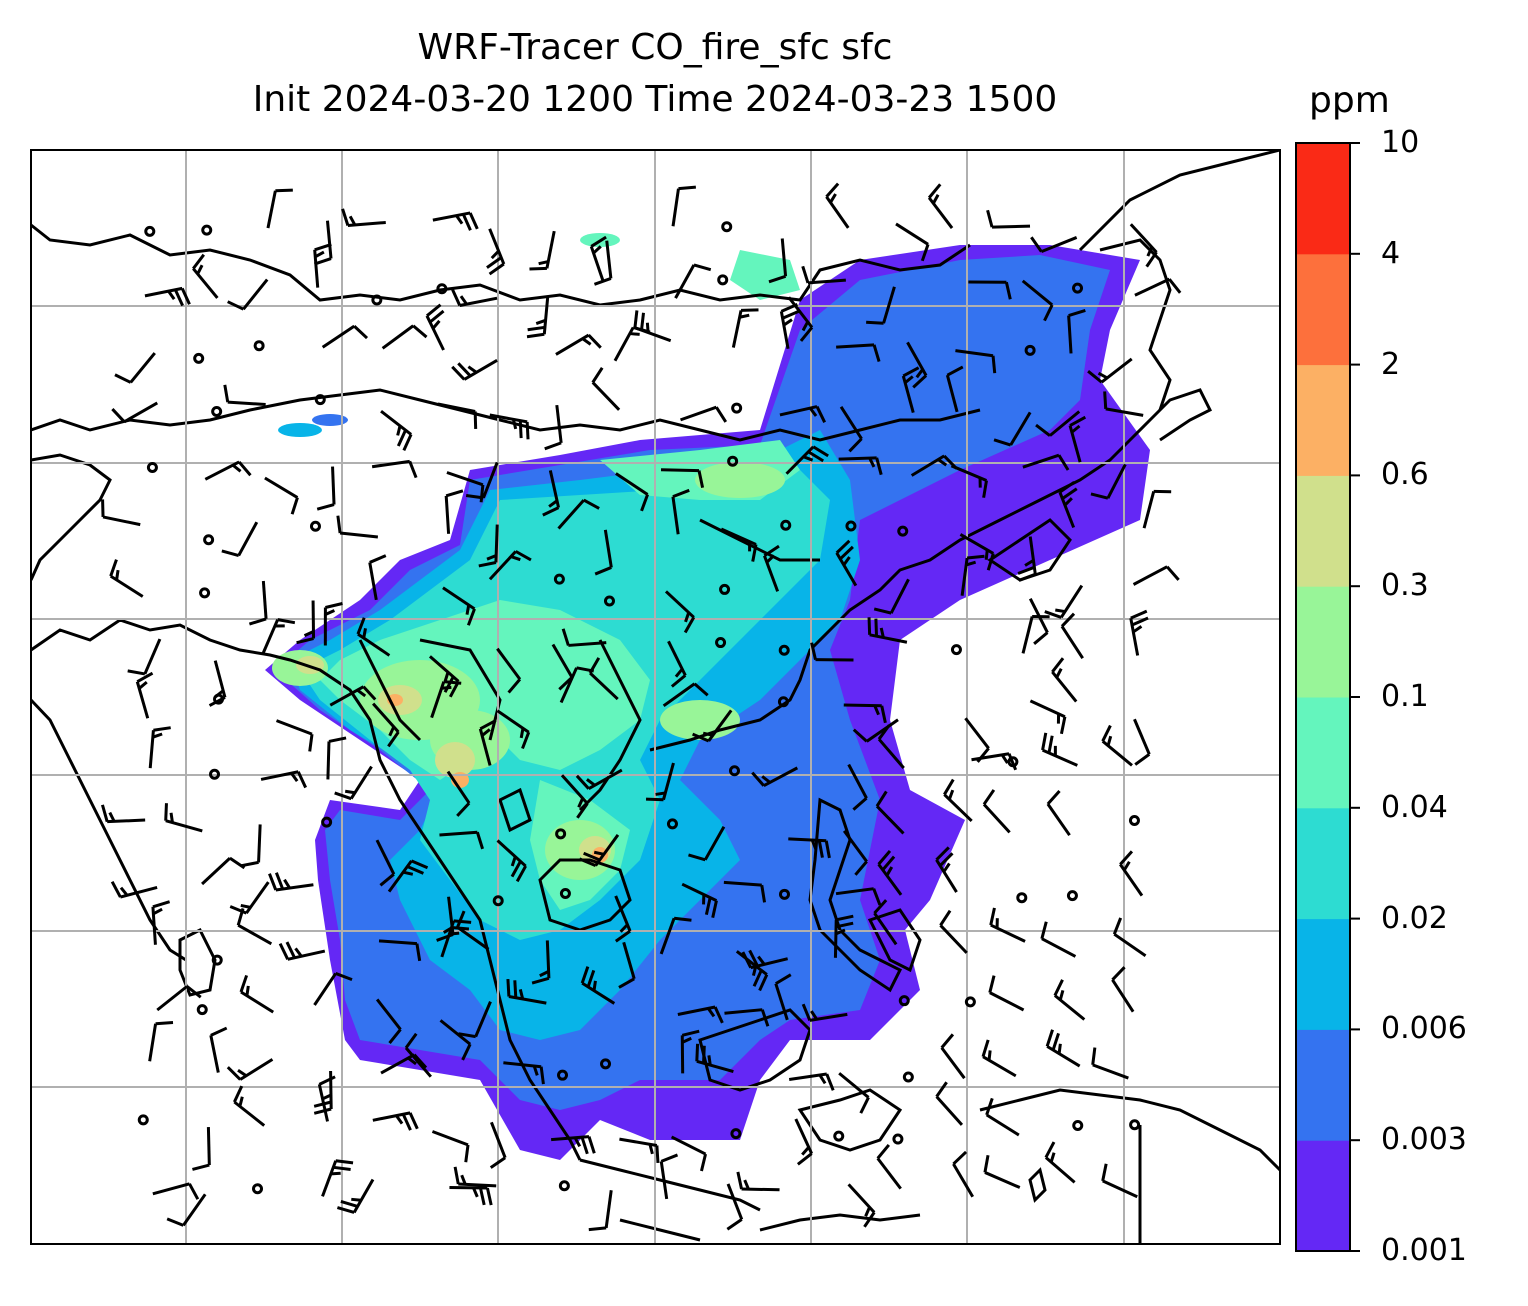 The height and width of the screenshot is (1306, 1528). I want to click on colorbar-tick-label: 0.02, so click(1414, 918).